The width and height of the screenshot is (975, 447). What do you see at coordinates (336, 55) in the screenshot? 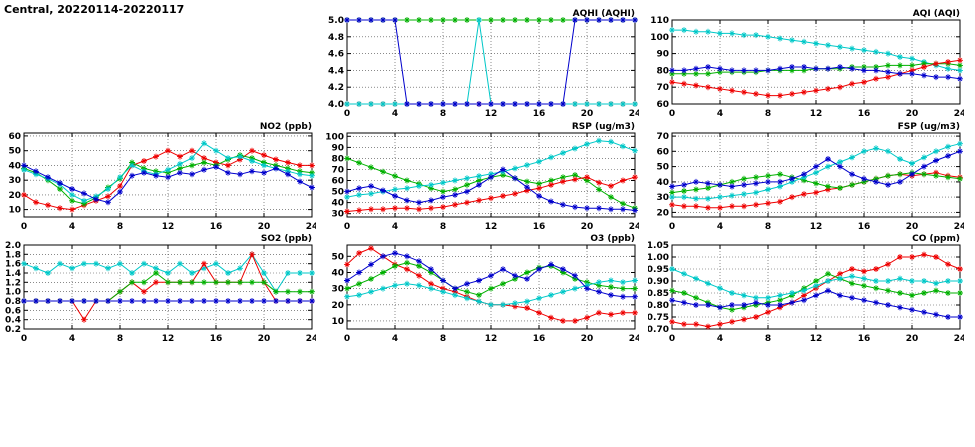
I see `svg-text: 4.6` at bounding box center [336, 55].